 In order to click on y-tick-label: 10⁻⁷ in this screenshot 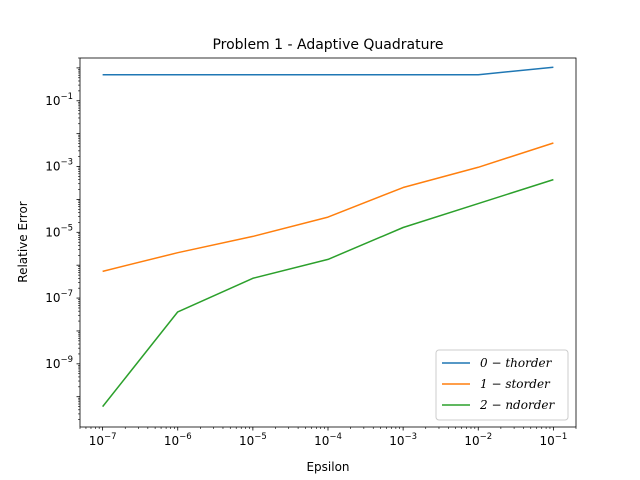, I will do `click(59, 297)`.